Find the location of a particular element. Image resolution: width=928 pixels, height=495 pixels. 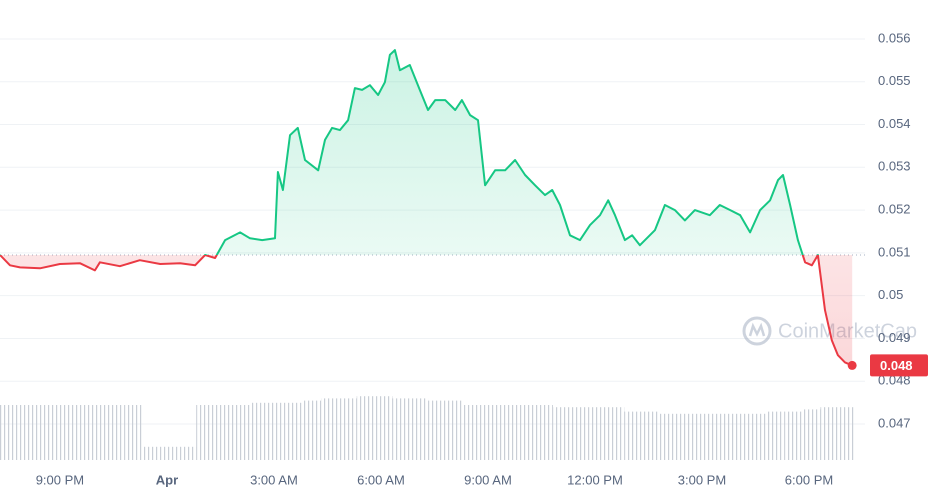

x-tick-label: 6:00 PM is located at coordinates (809, 479).